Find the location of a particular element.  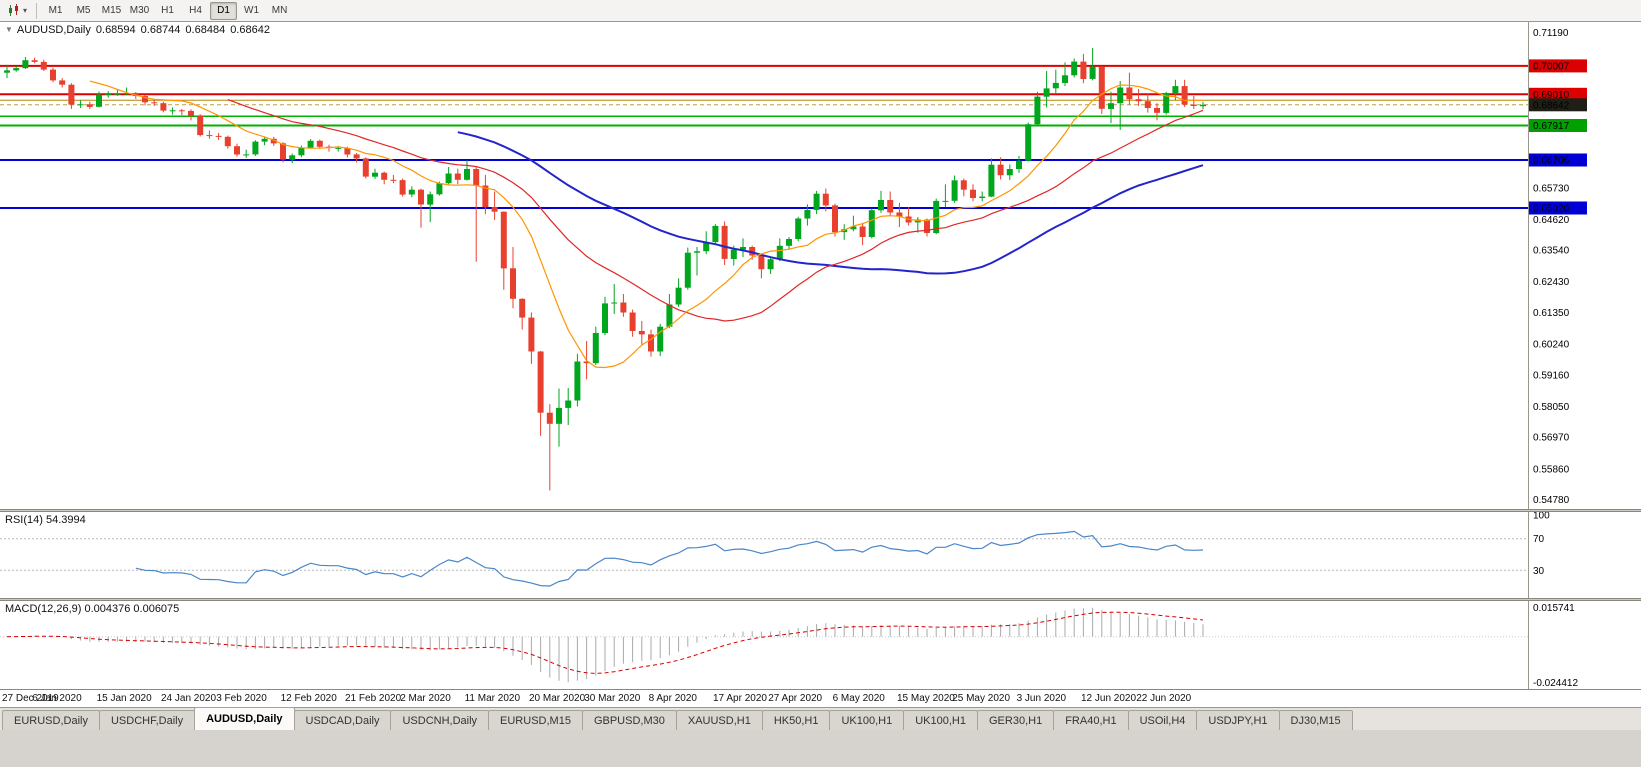

date-axis-label: 3 Feb 2020 is located at coordinates (241, 698).